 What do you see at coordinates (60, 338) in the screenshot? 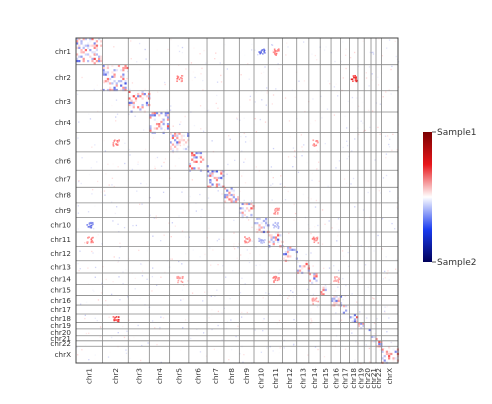
I see `y-tick-label: chr21` at bounding box center [60, 338].